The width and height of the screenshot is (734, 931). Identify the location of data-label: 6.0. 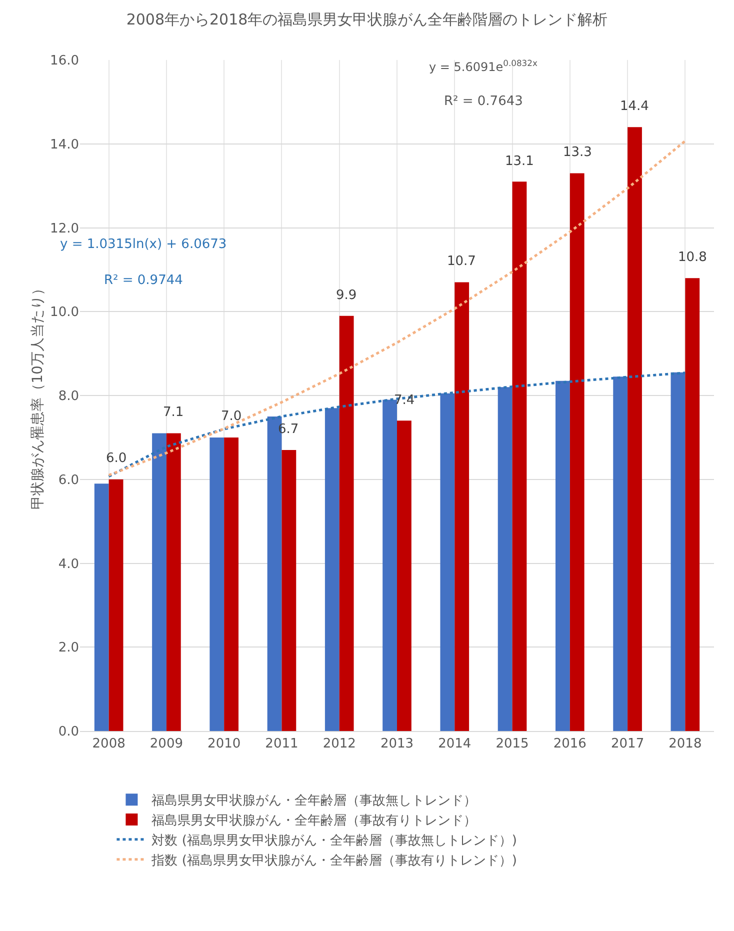
(116, 458).